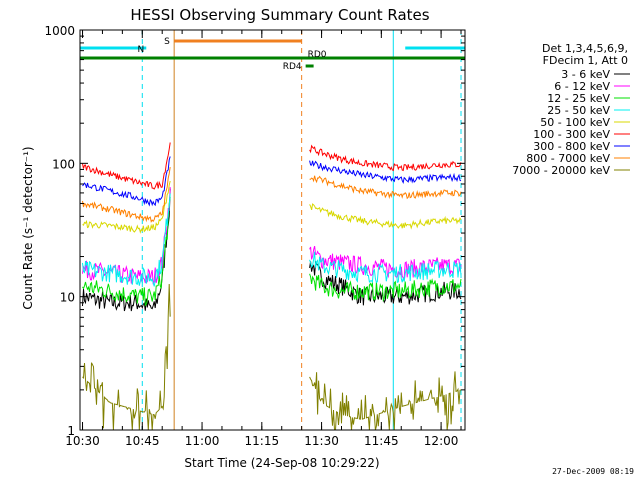  I want to click on legend-label-3: 12 - 25 keV, so click(578, 98).